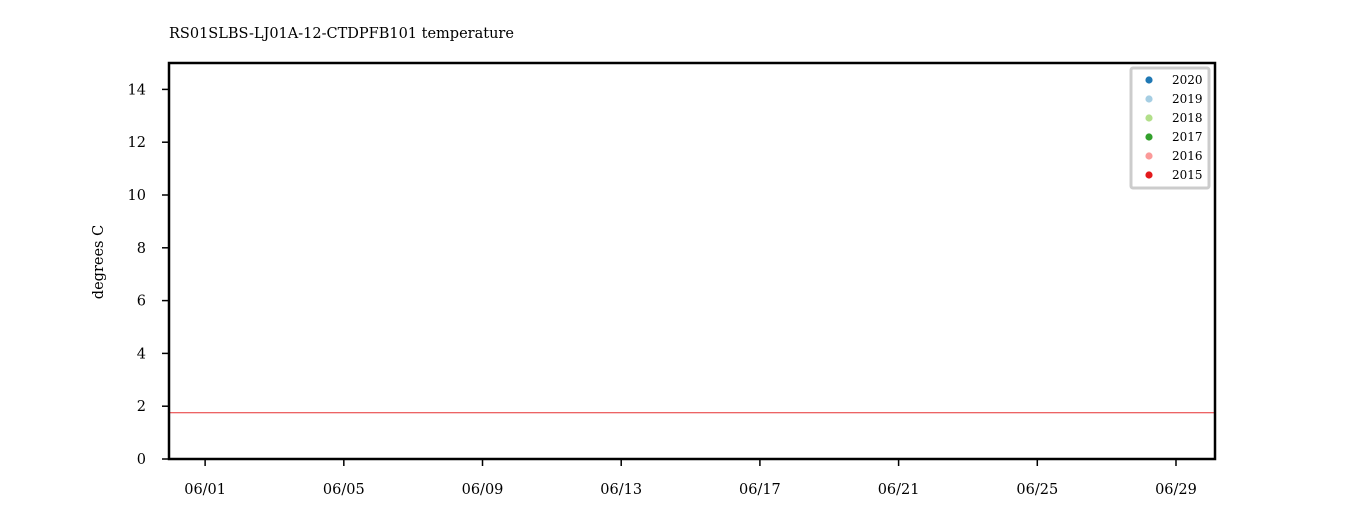 This screenshot has height=525, width=1350. What do you see at coordinates (1170, 128) in the screenshot?
I see `legend: 2020 2019 2018 2017 2016 2015` at bounding box center [1170, 128].